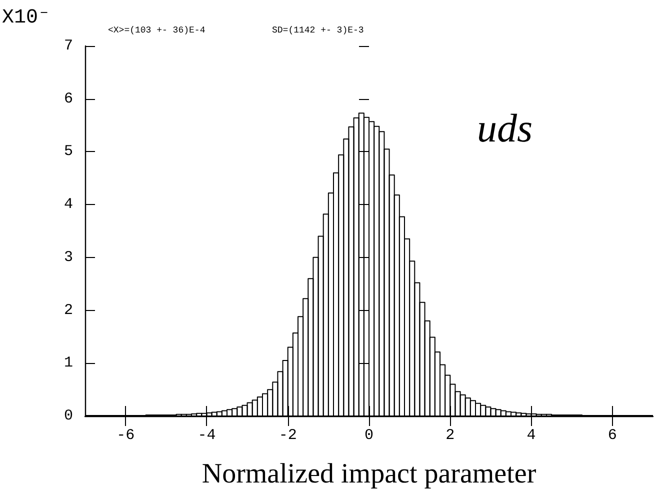 This screenshot has width=655, height=493. What do you see at coordinates (207, 435) in the screenshot?
I see `x-tick-label: -4` at bounding box center [207, 435].